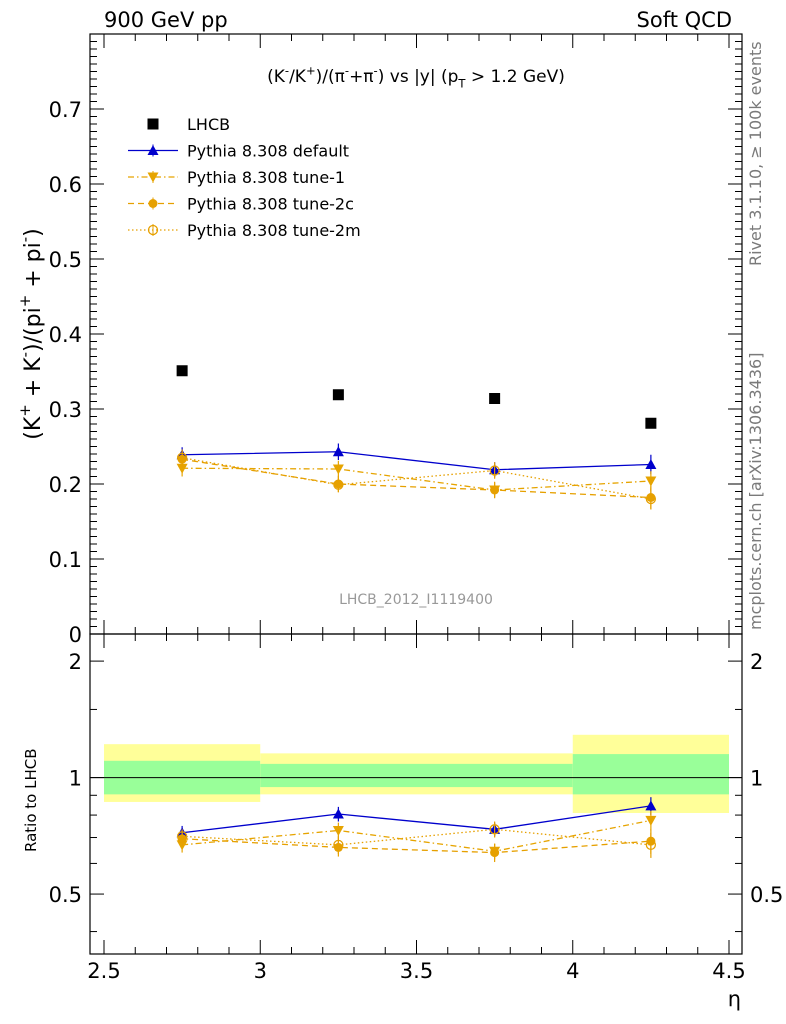  I want to click on ratio-y-tick-label: 2, so click(75, 662).